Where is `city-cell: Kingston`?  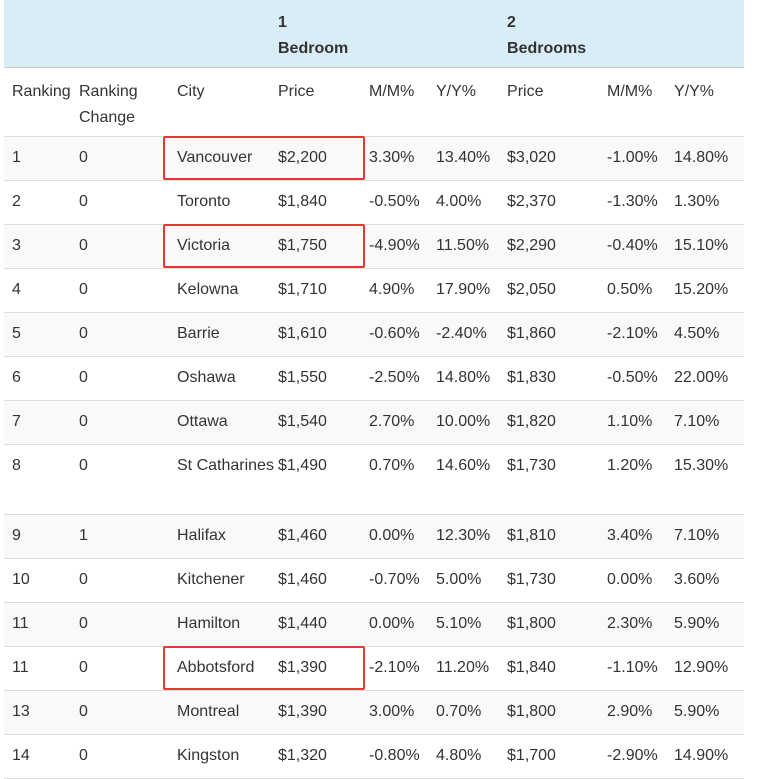
city-cell: Kingston is located at coordinates (227, 756).